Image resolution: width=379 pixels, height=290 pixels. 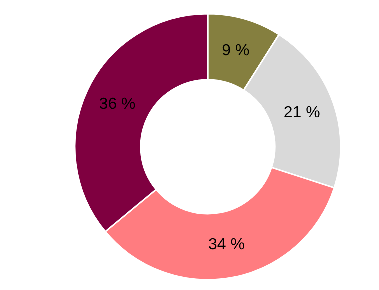 What do you see at coordinates (302, 113) in the screenshot?
I see `data-label: 21 %` at bounding box center [302, 113].